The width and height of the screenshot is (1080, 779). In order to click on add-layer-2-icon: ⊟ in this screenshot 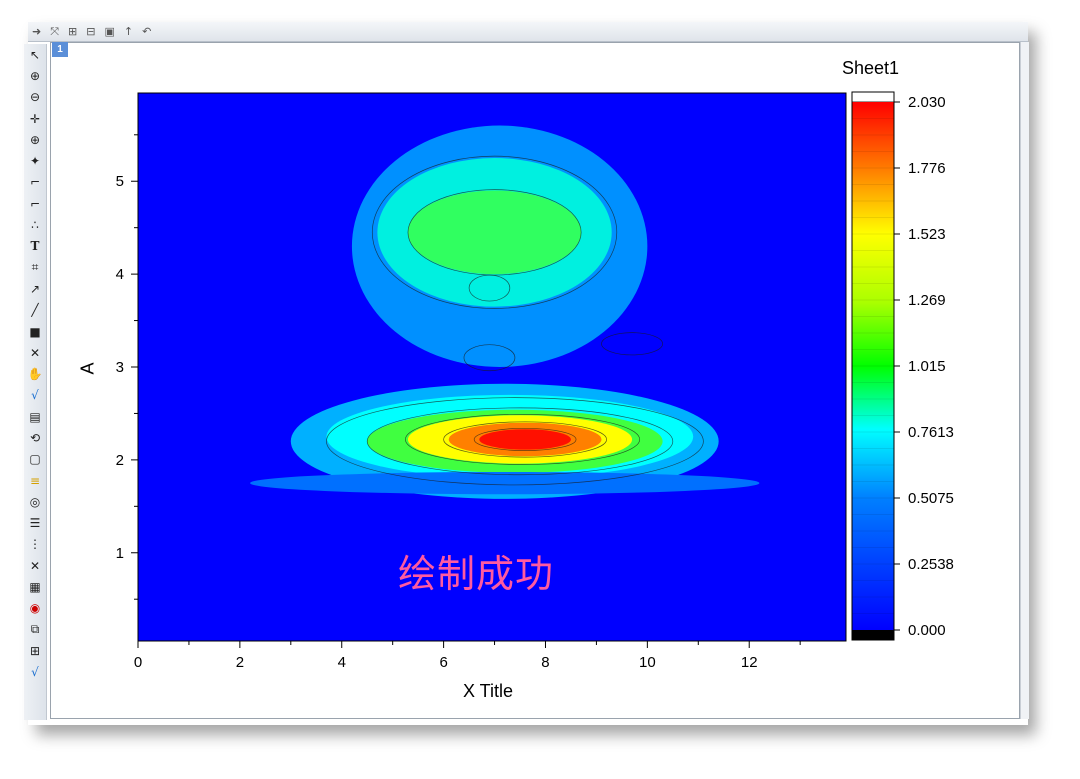, I will do `click(91, 31)`.